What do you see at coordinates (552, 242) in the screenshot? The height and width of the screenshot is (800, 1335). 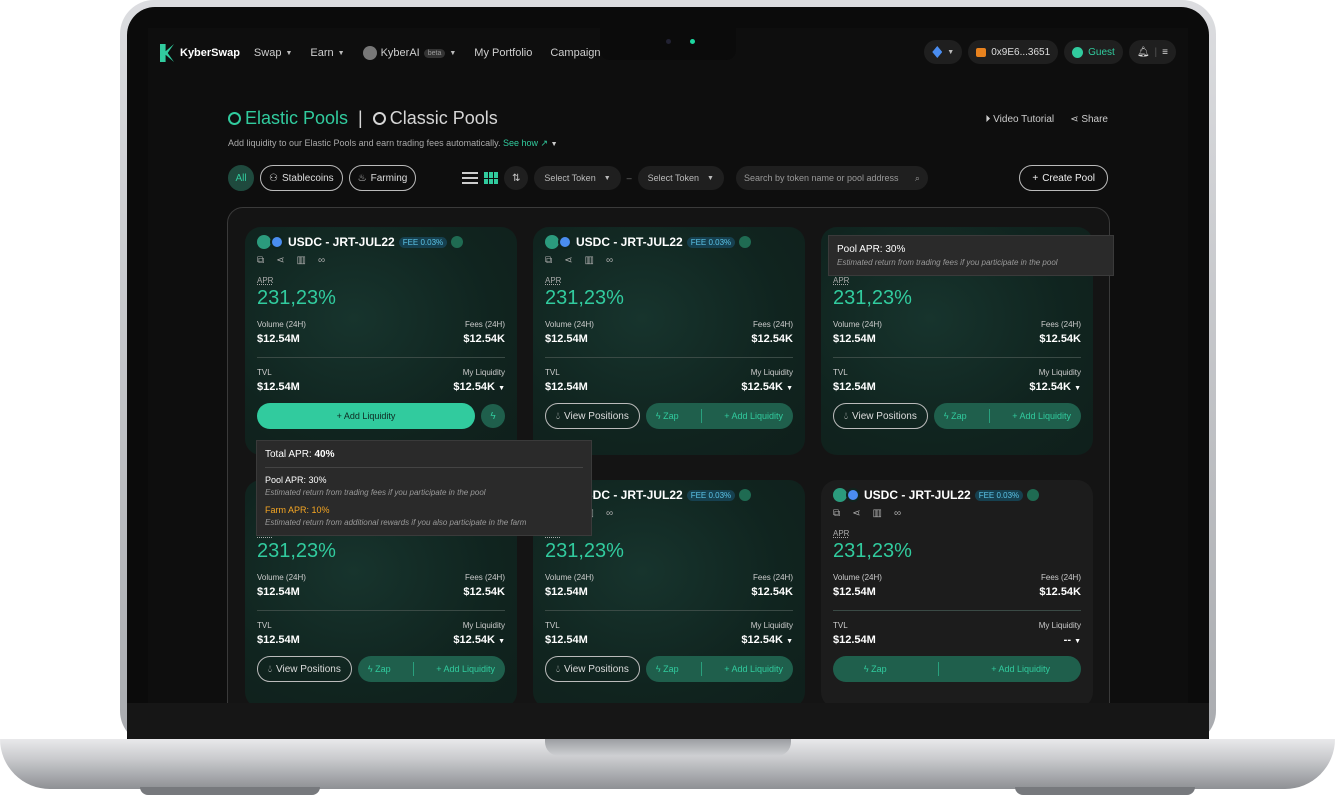 I see `usdt-token-icon` at bounding box center [552, 242].